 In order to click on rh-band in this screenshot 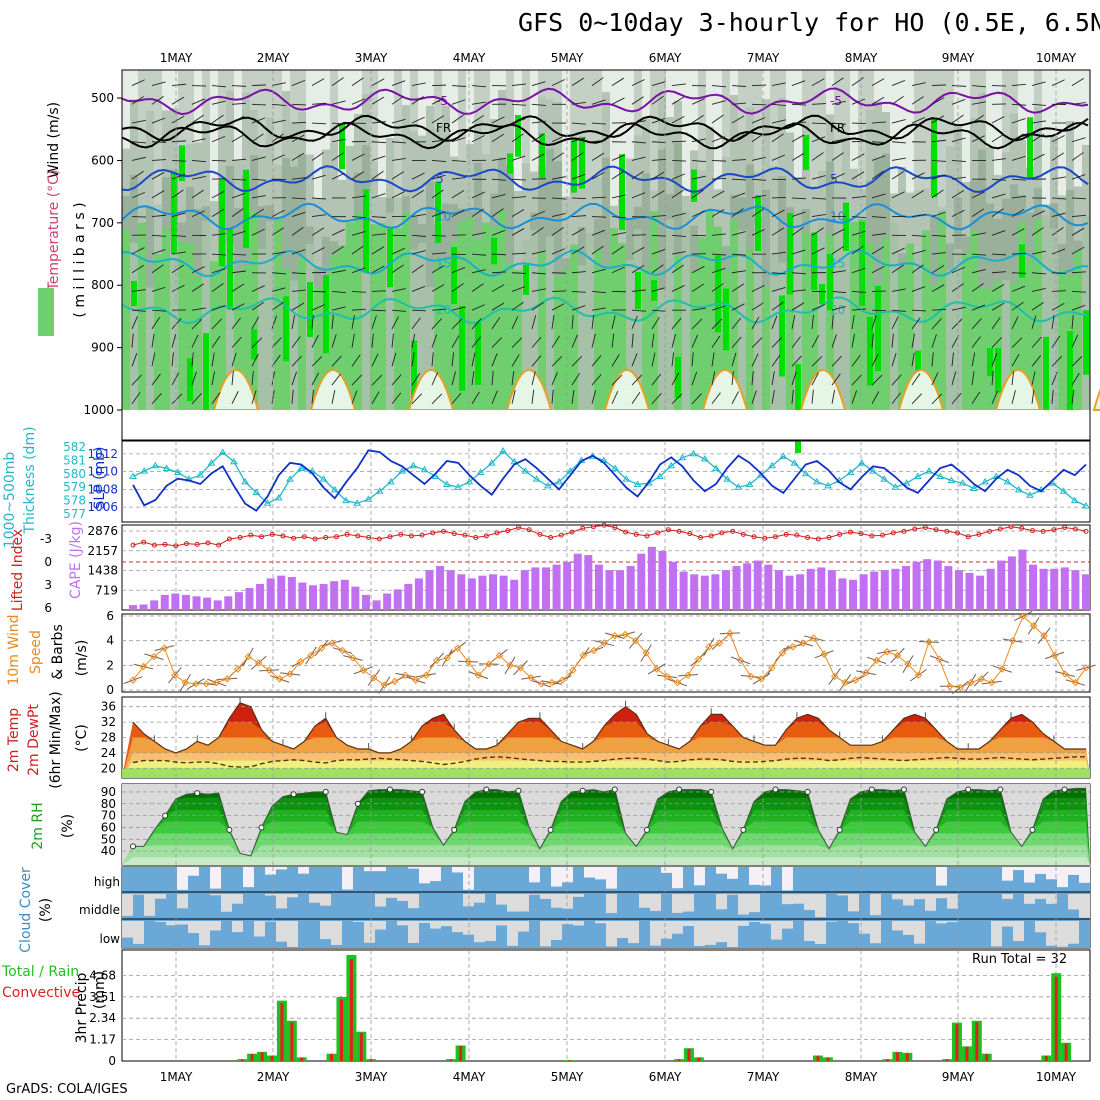, I will do `click(606, 861)`.